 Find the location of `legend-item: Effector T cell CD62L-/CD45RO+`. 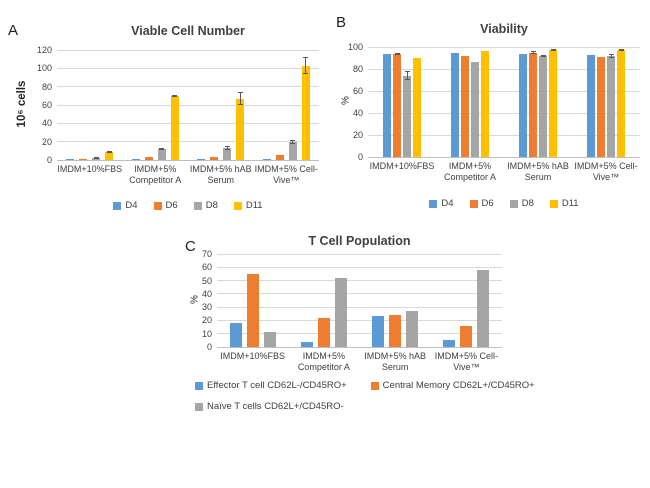

legend-item: Effector T cell CD62L-/CD45RO+ is located at coordinates (271, 385).